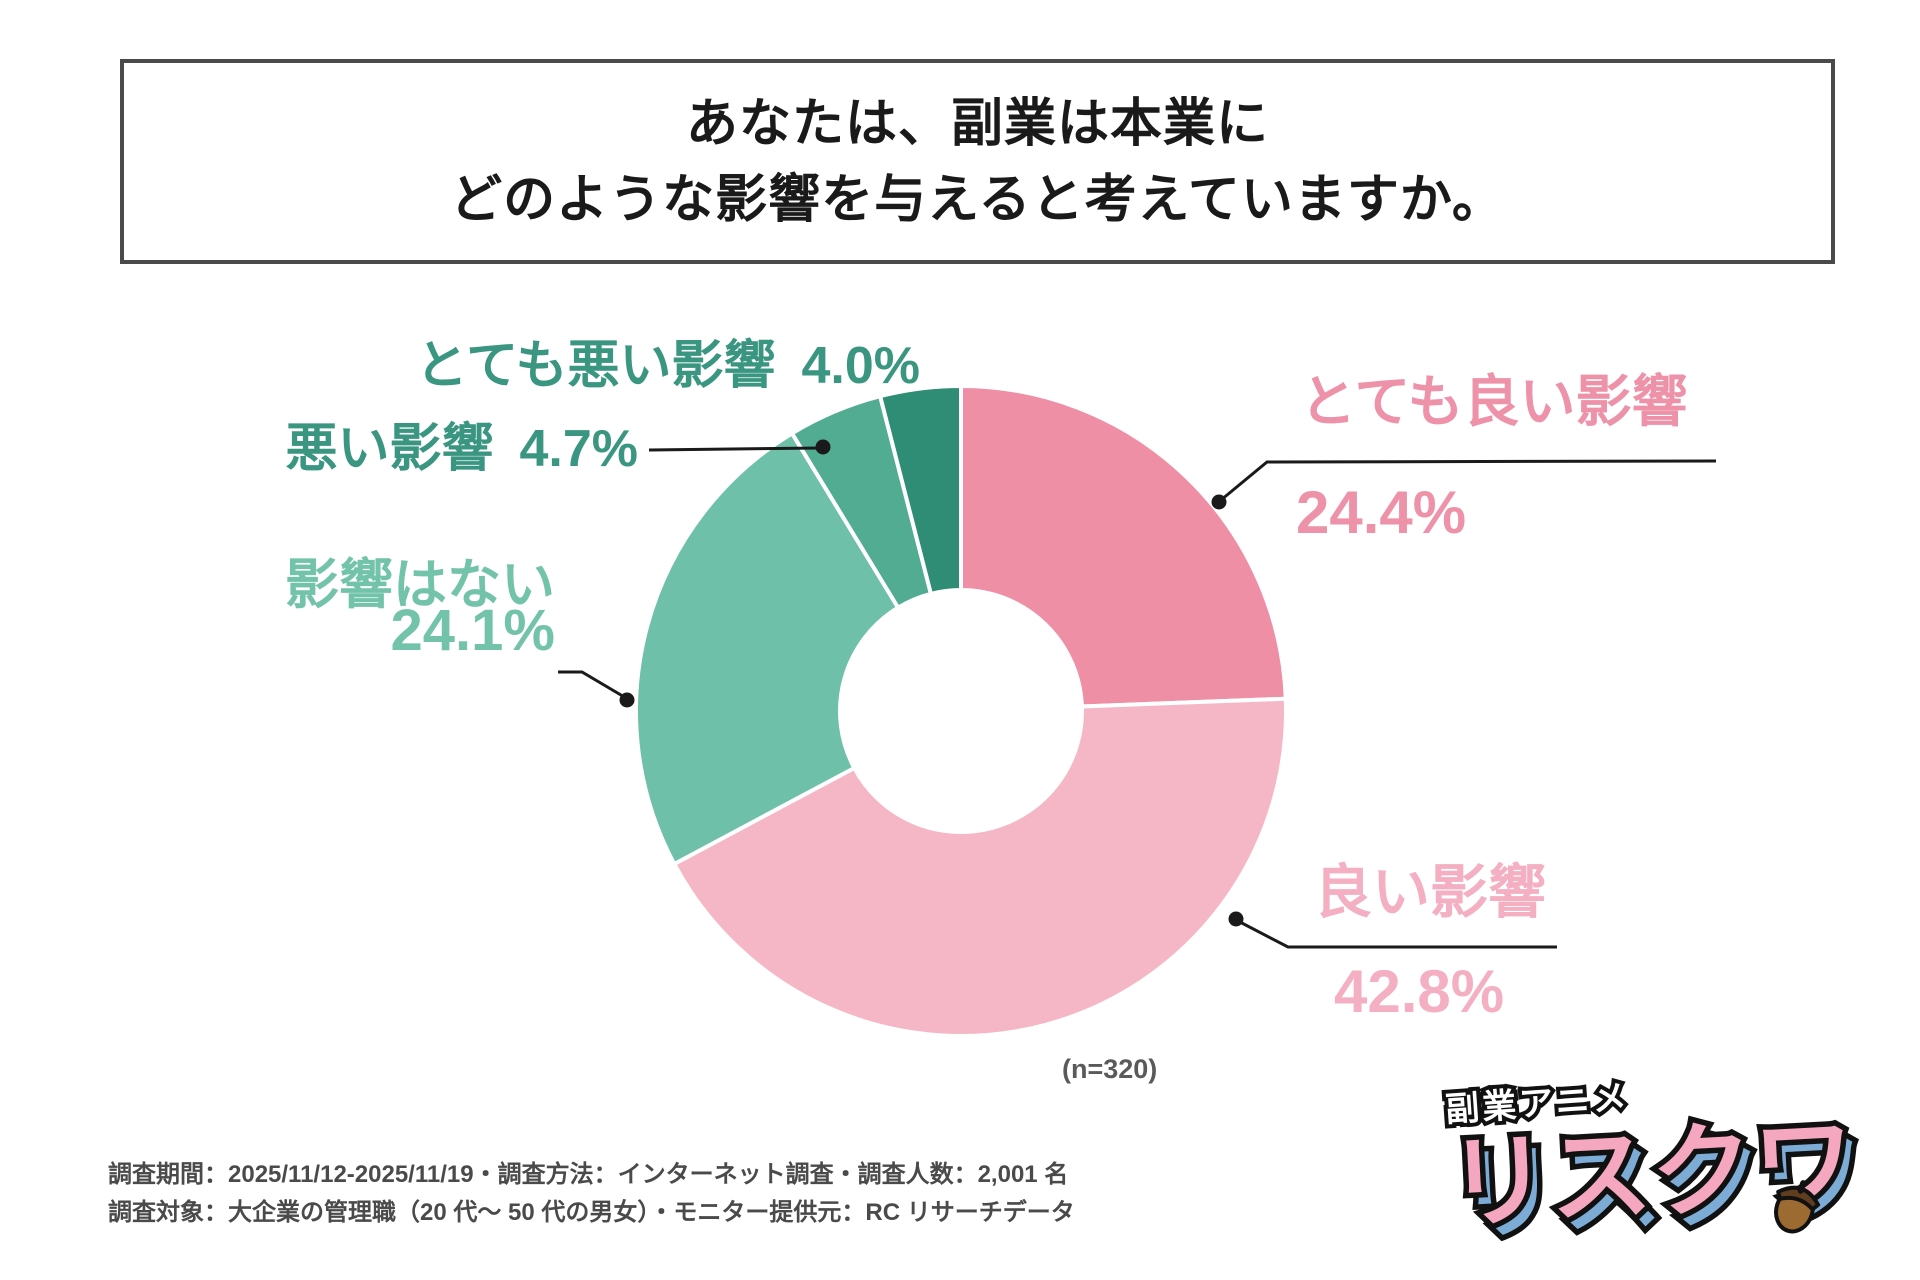 Image resolution: width=1920 pixels, height=1280 pixels. What do you see at coordinates (823, 447) in the screenshot?
I see `leader-dot-bad` at bounding box center [823, 447].